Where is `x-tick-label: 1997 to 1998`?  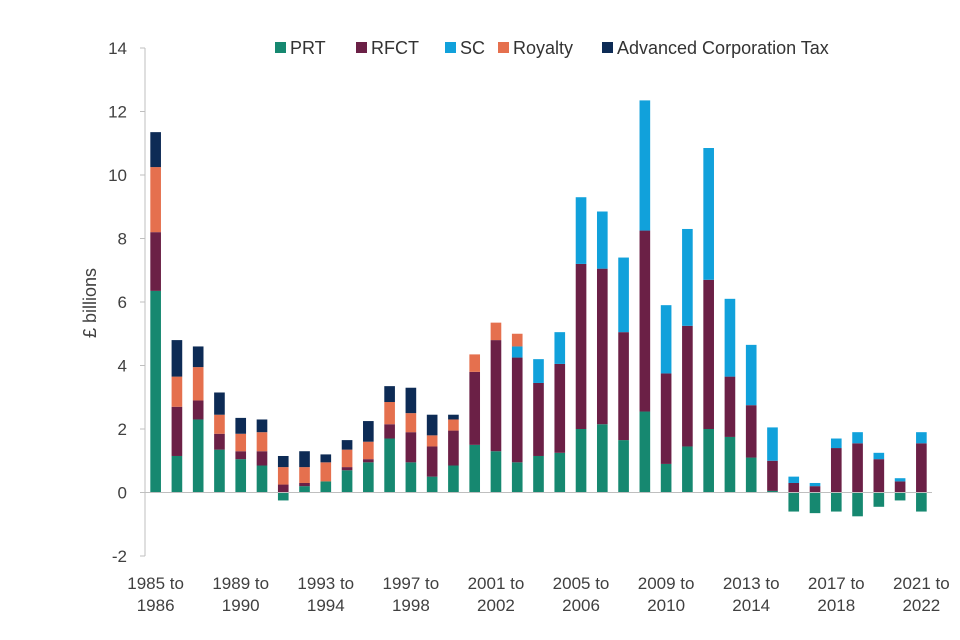
x-tick-label: 1997 to 1998 is located at coordinates (411, 594).